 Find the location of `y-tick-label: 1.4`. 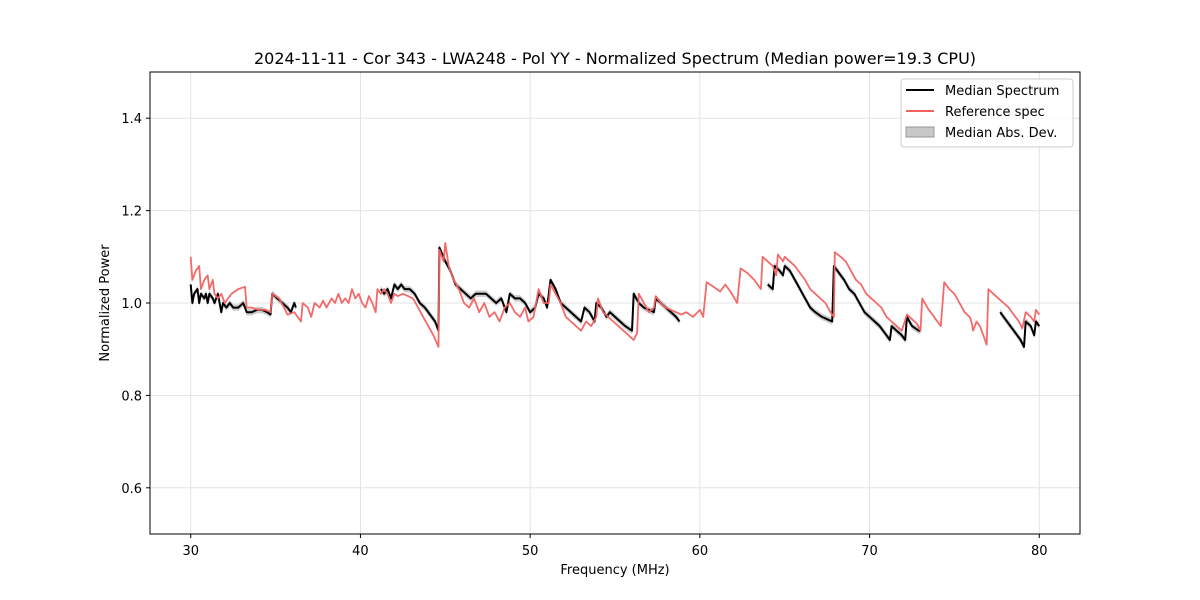

y-tick-label: 1.4 is located at coordinates (131, 119).